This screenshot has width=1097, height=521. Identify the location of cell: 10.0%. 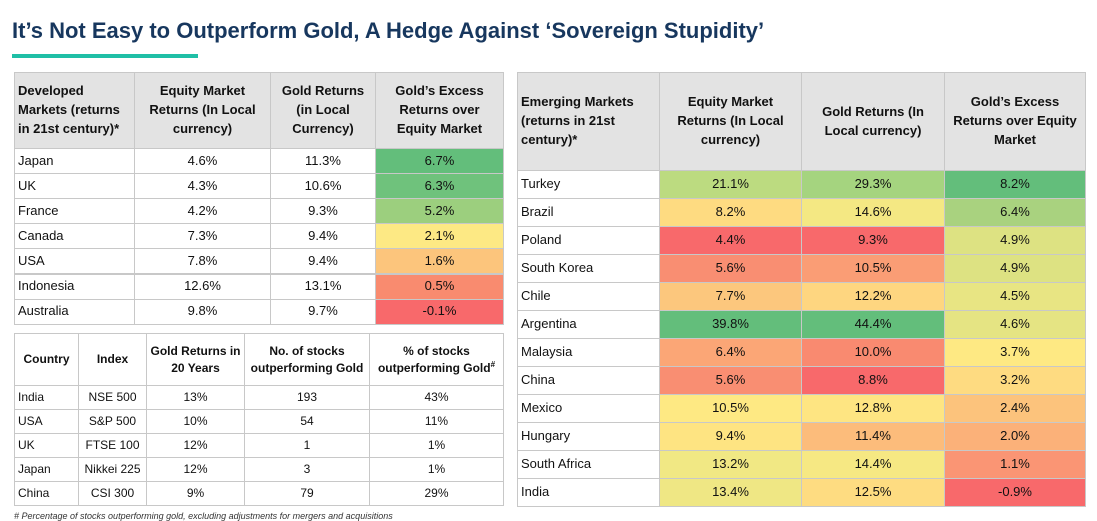
(873, 352).